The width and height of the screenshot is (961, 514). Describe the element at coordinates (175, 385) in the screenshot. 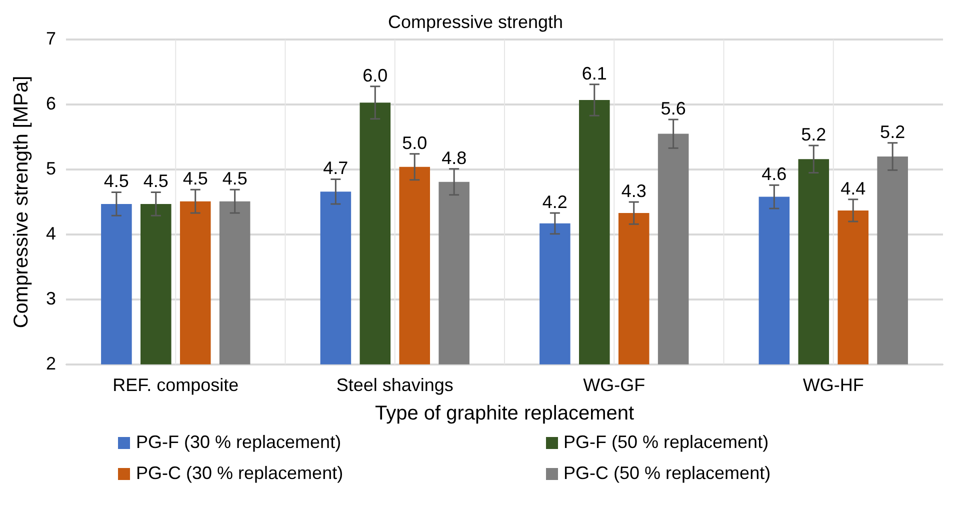

I see `x-tick-label: REF. composite` at that location.